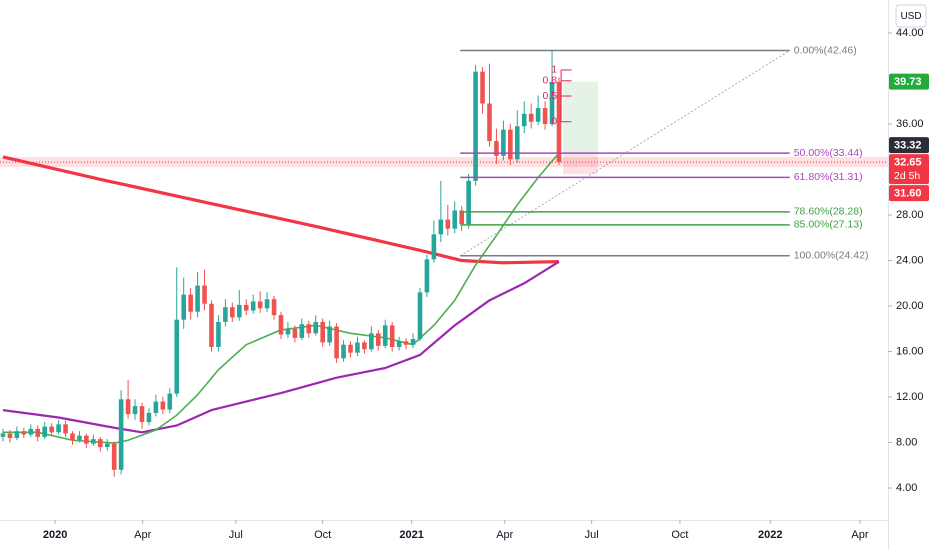 This screenshot has height=550, width=932. I want to click on price-tag-label: 32.65, so click(908, 163).